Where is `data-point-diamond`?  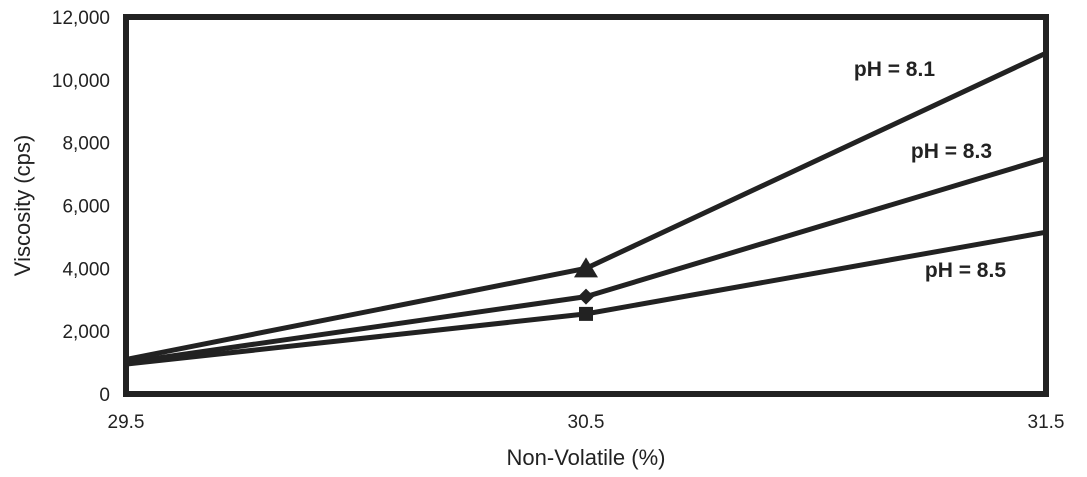 data-point-diamond is located at coordinates (586, 296).